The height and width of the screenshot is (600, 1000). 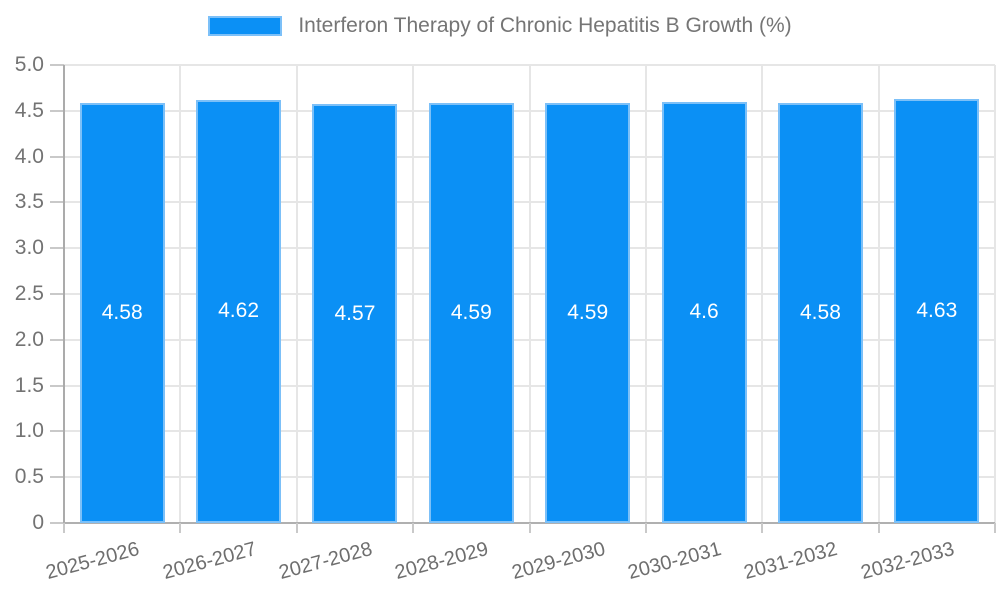 I want to click on bar-value-label: 4.63, so click(x=937, y=310).